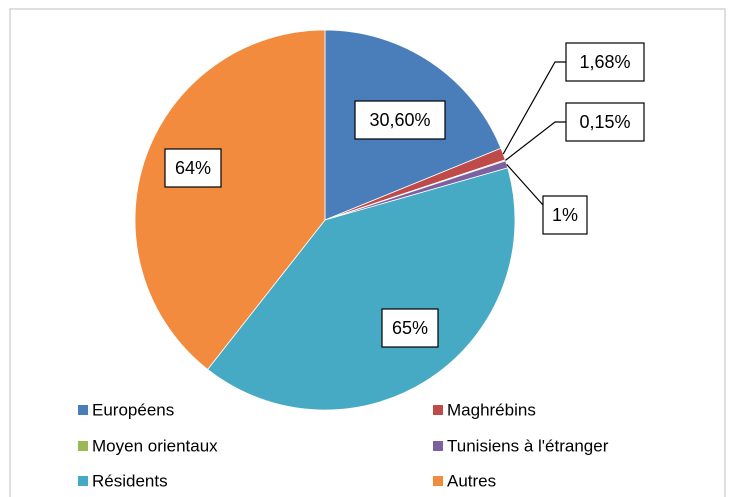  Describe the element at coordinates (130, 480) in the screenshot. I see `legend-label: Résidents` at that location.